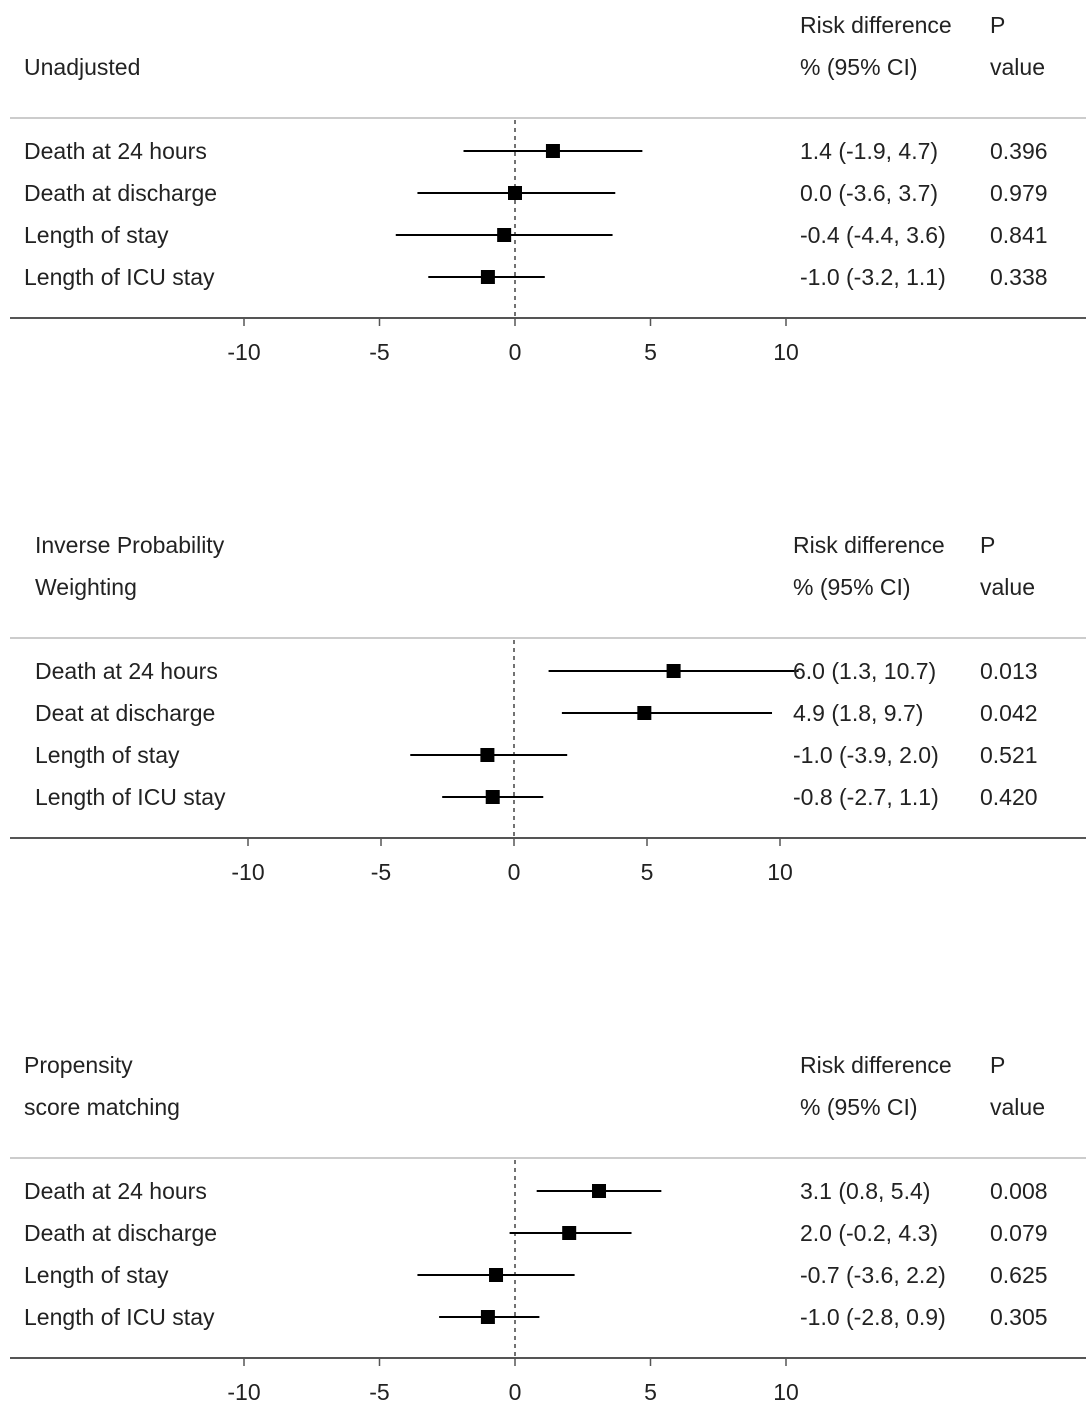 The height and width of the screenshot is (1405, 1086). What do you see at coordinates (1019, 1275) in the screenshot?
I see `p-value: 0.625` at bounding box center [1019, 1275].